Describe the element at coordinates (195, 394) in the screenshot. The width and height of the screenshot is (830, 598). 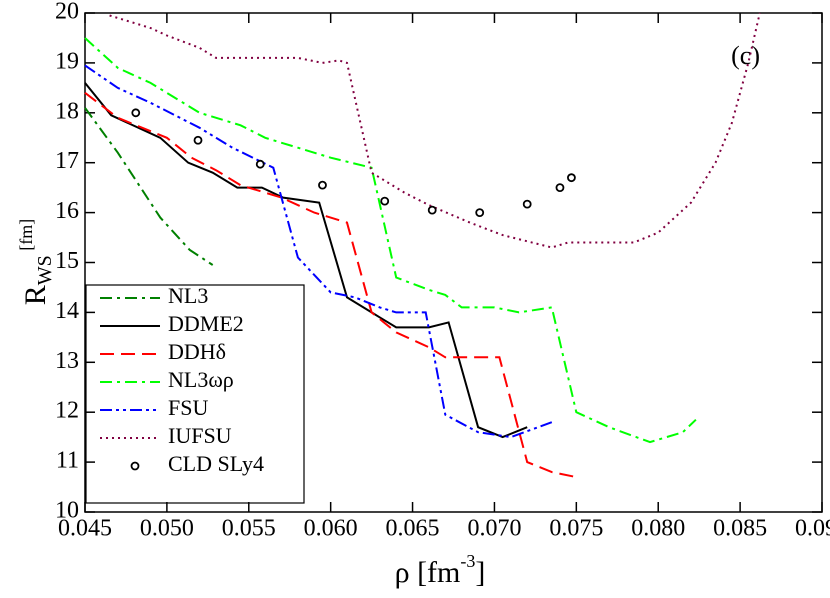
I see `legend-box` at that location.